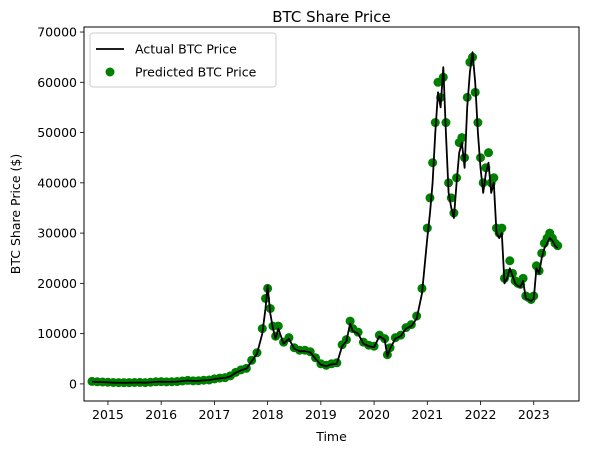 This screenshot has width=589, height=455. What do you see at coordinates (110, 72) in the screenshot?
I see `legend-dot-swatch` at bounding box center [110, 72].